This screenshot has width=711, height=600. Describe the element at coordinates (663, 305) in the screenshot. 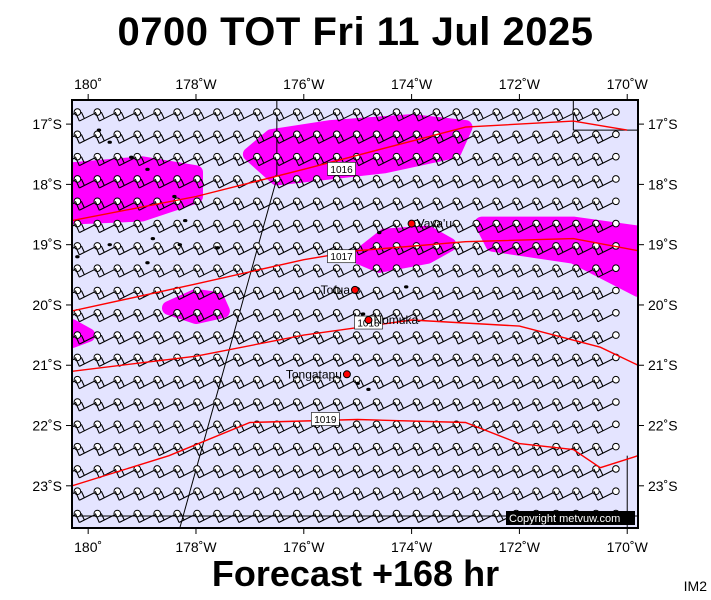

I see `lat-label-right: 20˚S` at that location.